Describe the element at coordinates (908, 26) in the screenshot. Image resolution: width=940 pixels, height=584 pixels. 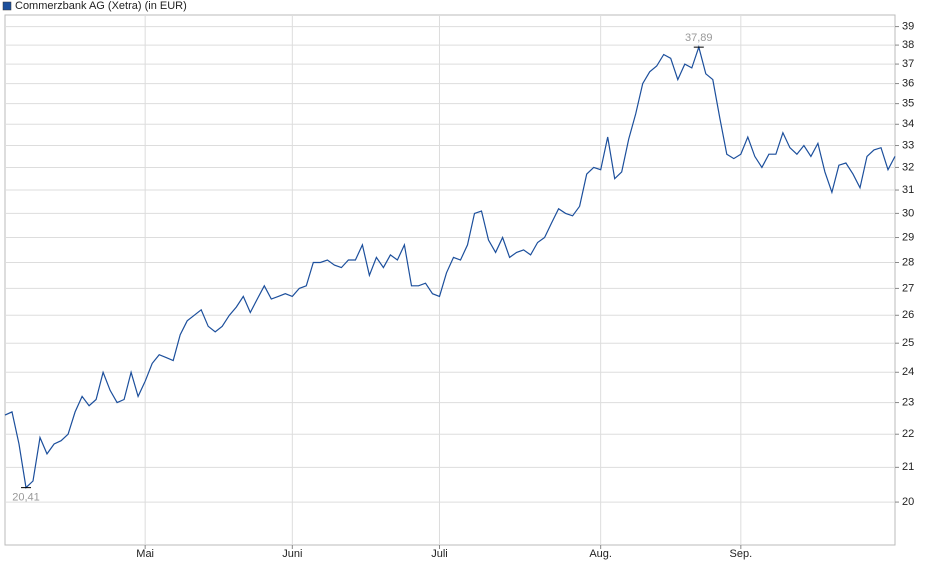
I see `y-tick-label: 39` at that location.